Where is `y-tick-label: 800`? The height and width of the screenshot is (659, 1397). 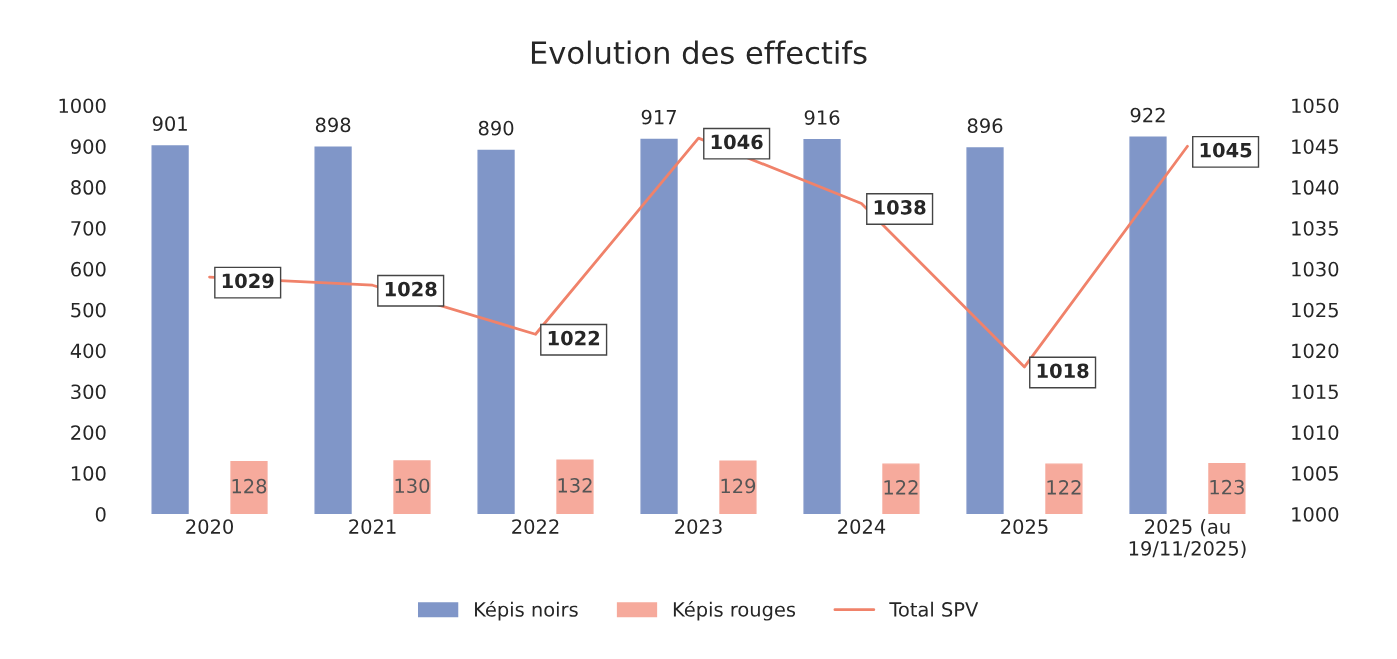
y-tick-label: 800 is located at coordinates (88, 187).